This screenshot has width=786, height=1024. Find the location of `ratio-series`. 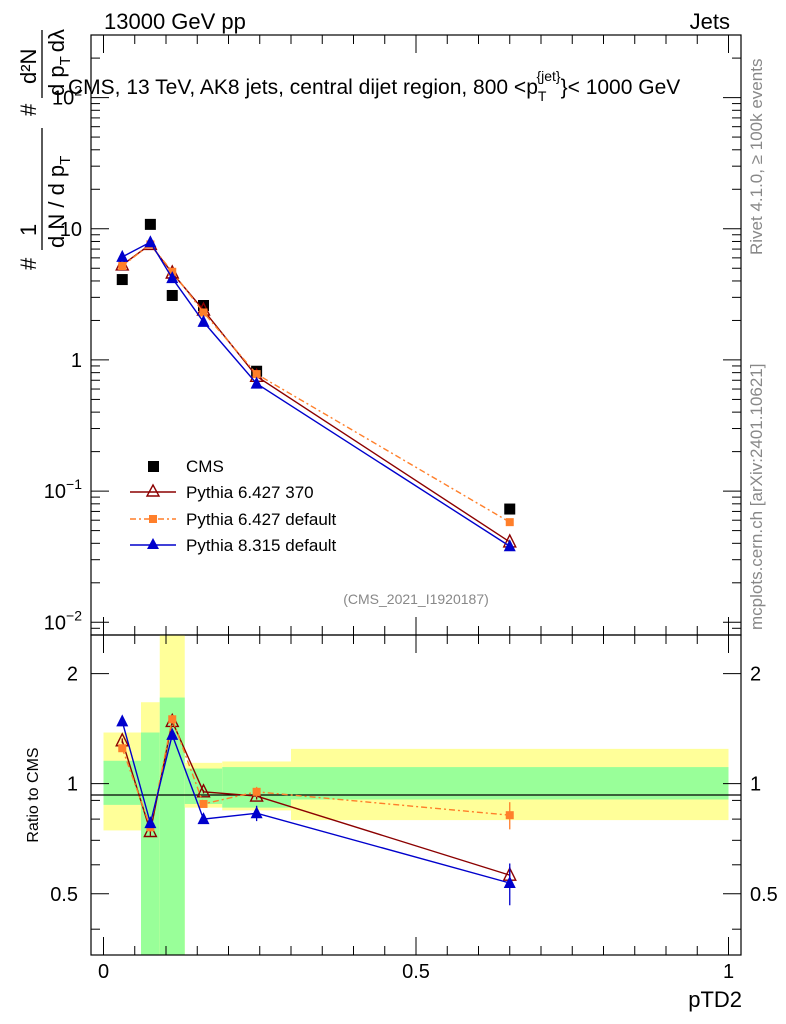

ratio-series is located at coordinates (316, 809).